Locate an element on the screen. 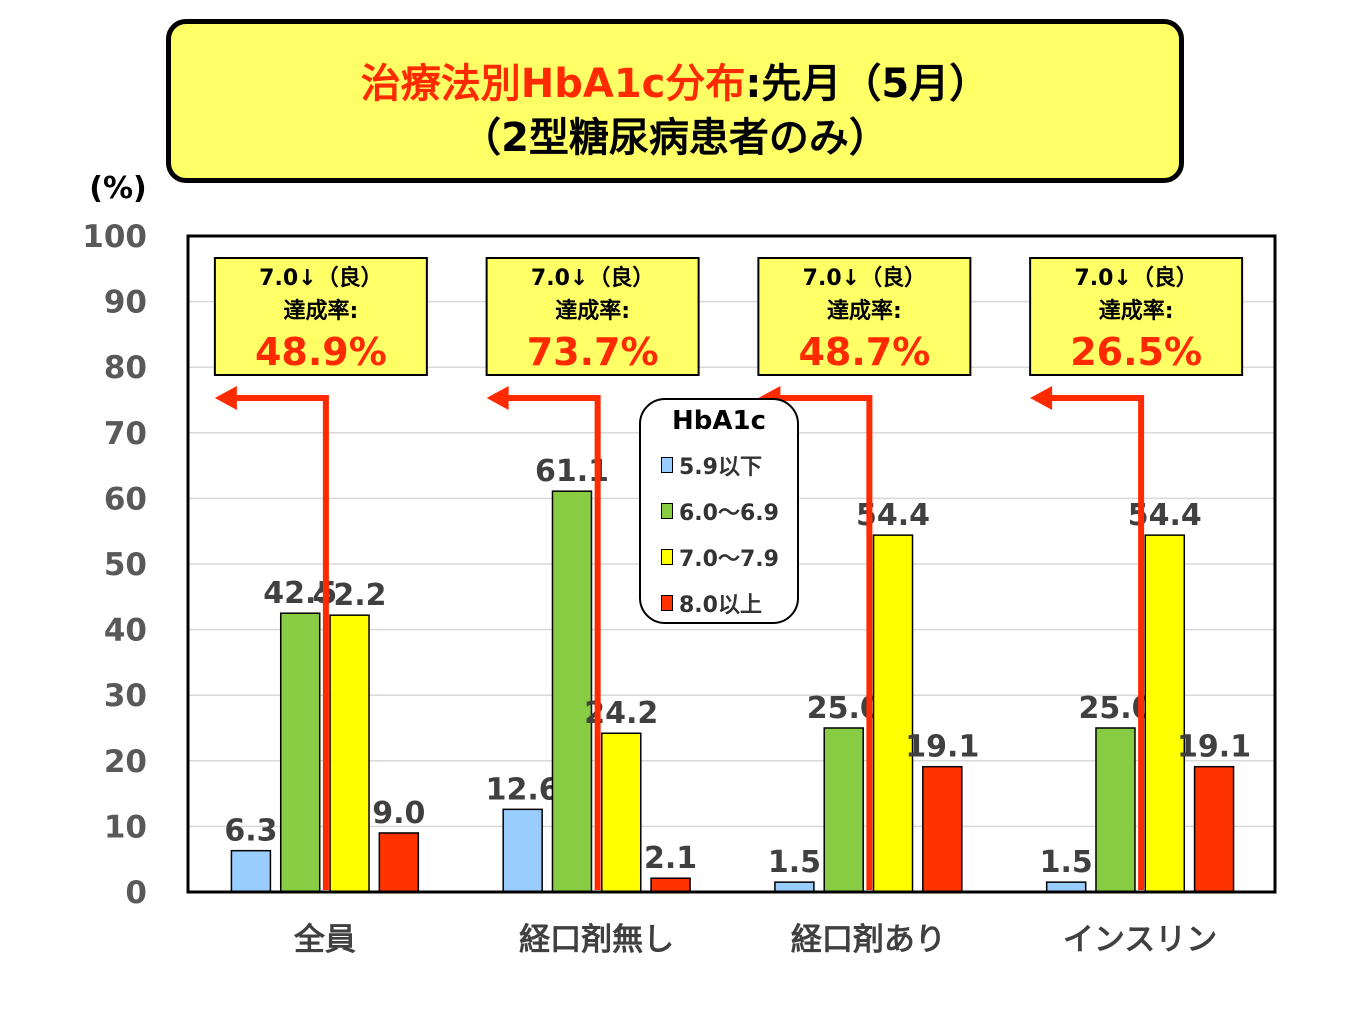 The width and height of the screenshot is (1365, 1024). legend-item-0: 5.9以下 is located at coordinates (711, 466).